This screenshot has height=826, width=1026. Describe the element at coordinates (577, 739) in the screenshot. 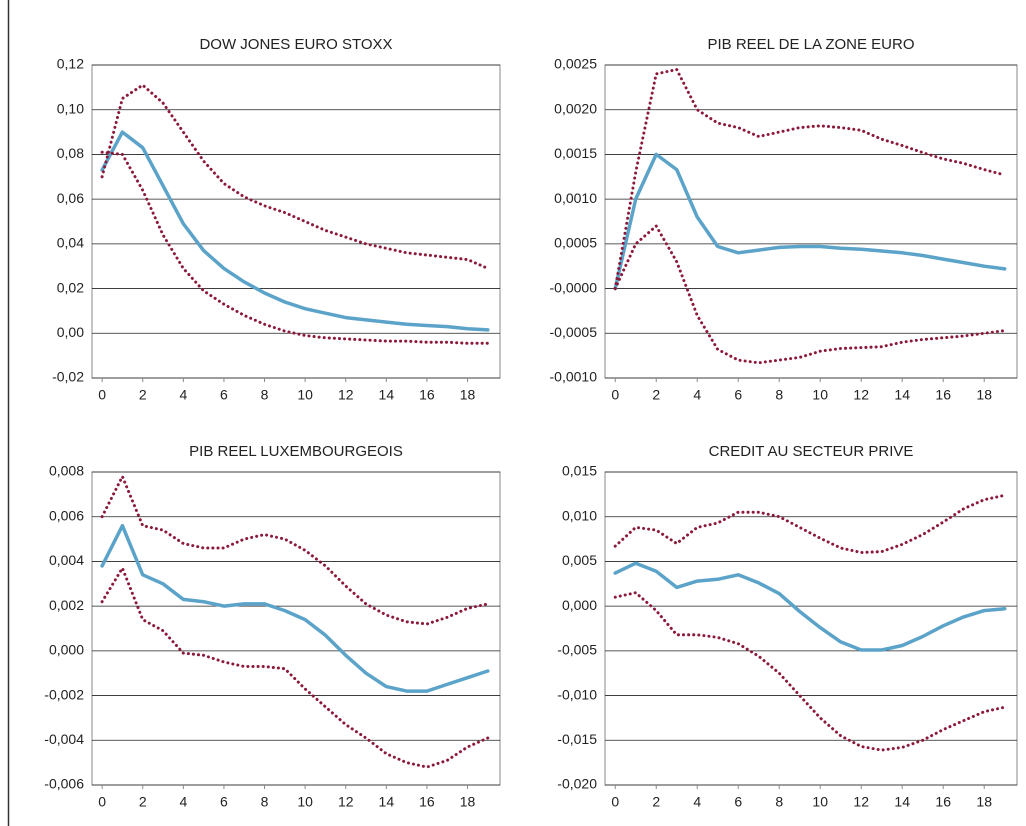

I see `y-tick-label: -0,015` at that location.